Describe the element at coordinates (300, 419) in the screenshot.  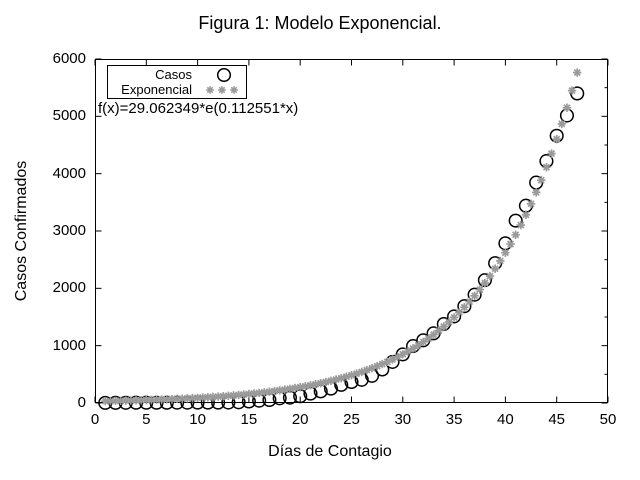
I see `x-tick-label: 20` at that location.